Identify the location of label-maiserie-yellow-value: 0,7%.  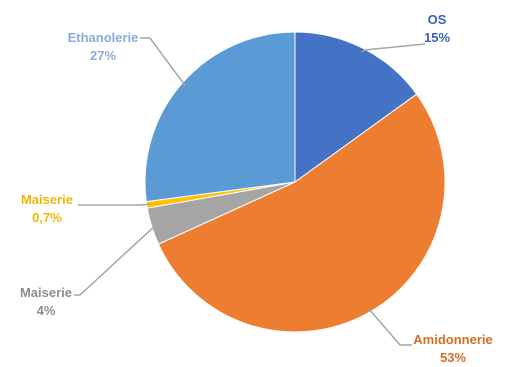
(47, 217).